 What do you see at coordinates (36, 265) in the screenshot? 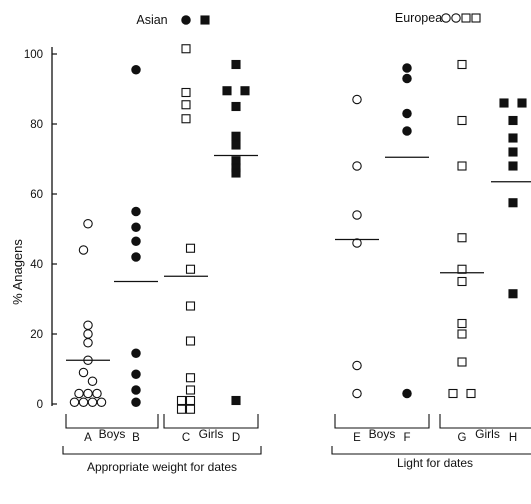
I see `y-tick-label: 40` at bounding box center [36, 265].